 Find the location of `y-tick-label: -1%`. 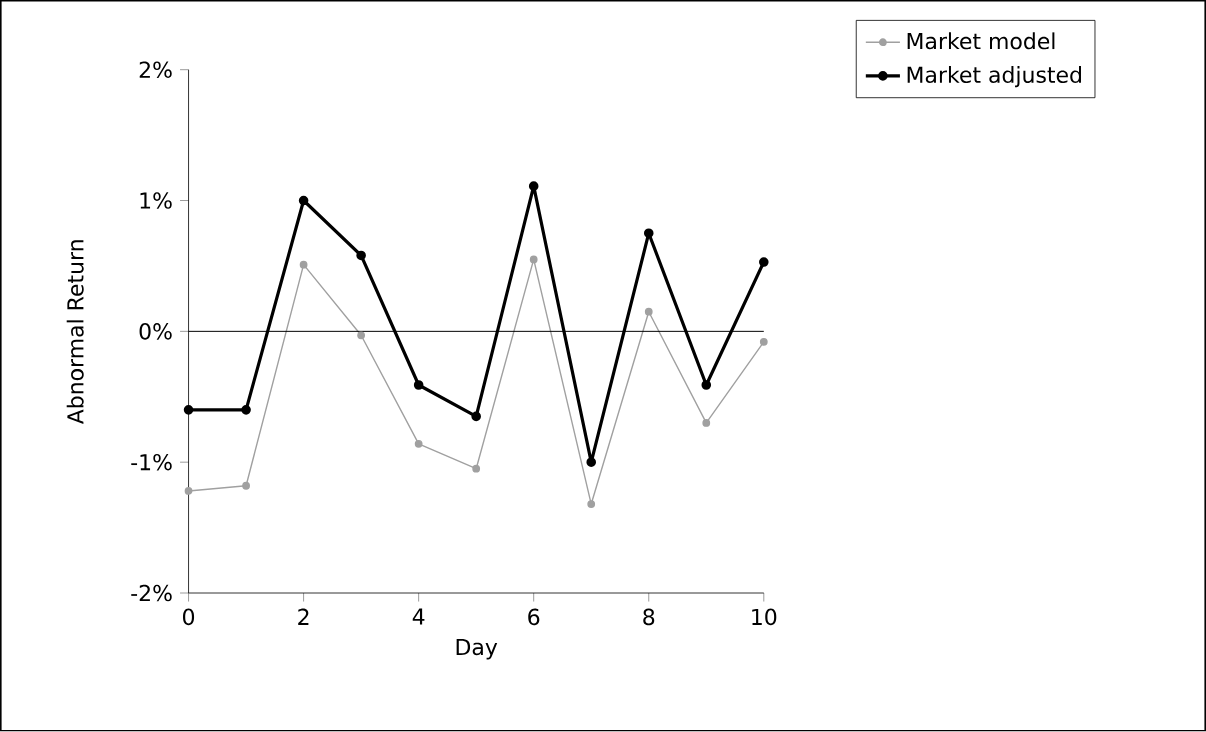

y-tick-label: -1% is located at coordinates (151, 462).